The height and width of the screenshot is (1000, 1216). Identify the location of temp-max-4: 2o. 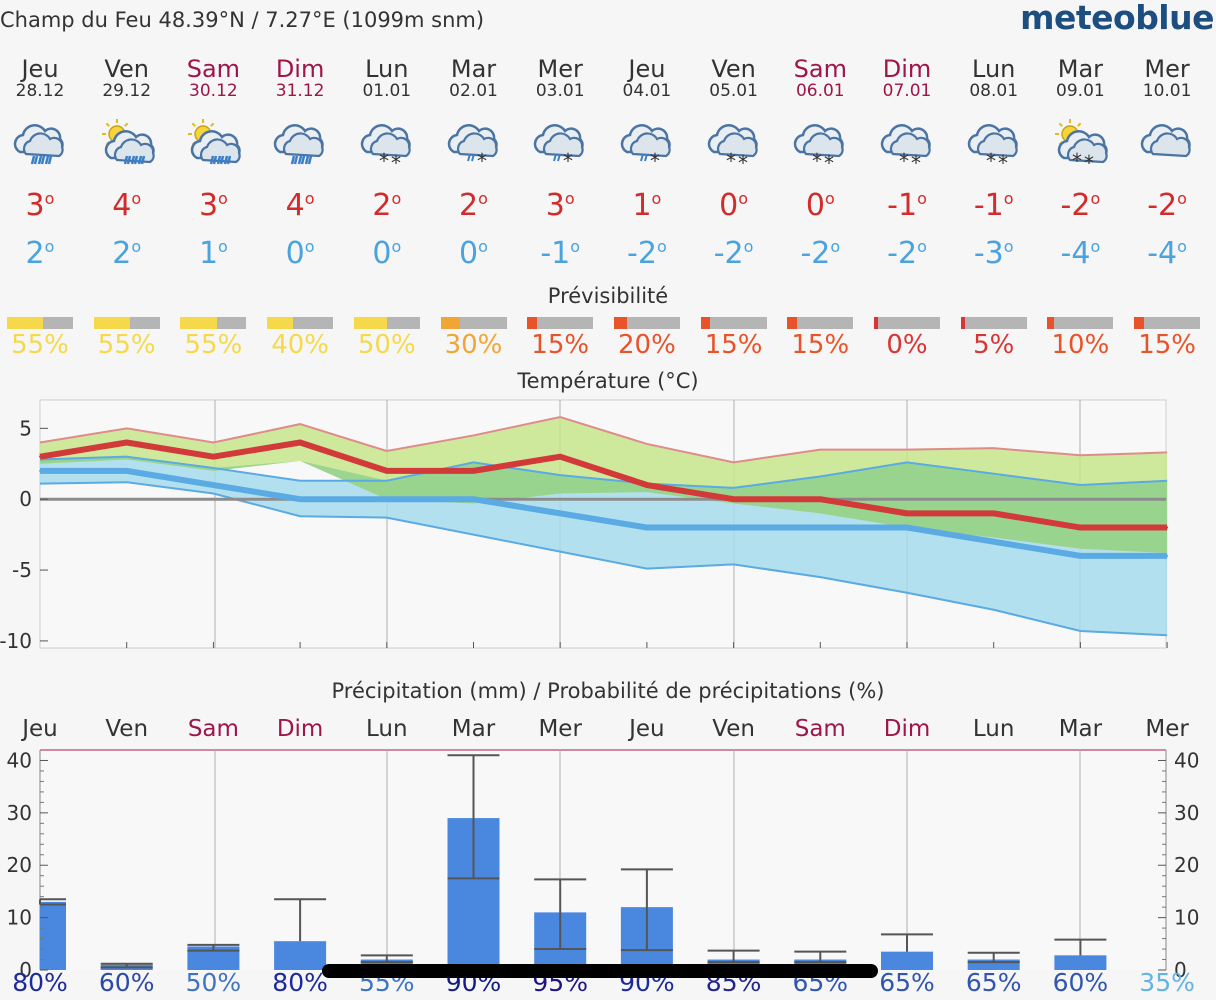
(387, 205).